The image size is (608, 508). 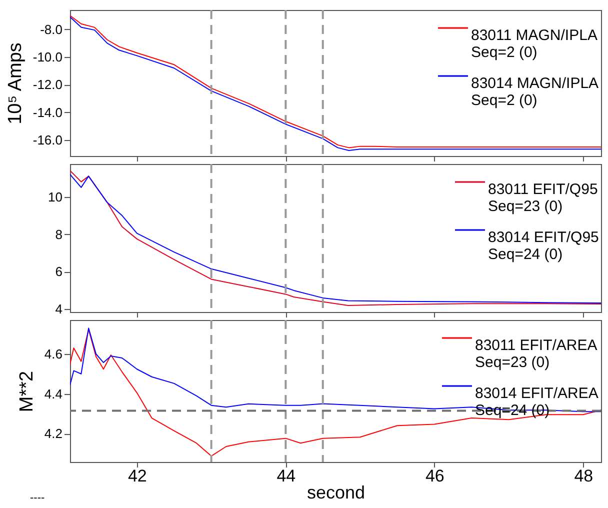 I want to click on y-tick-label: -10.0, so click(x=47, y=57).